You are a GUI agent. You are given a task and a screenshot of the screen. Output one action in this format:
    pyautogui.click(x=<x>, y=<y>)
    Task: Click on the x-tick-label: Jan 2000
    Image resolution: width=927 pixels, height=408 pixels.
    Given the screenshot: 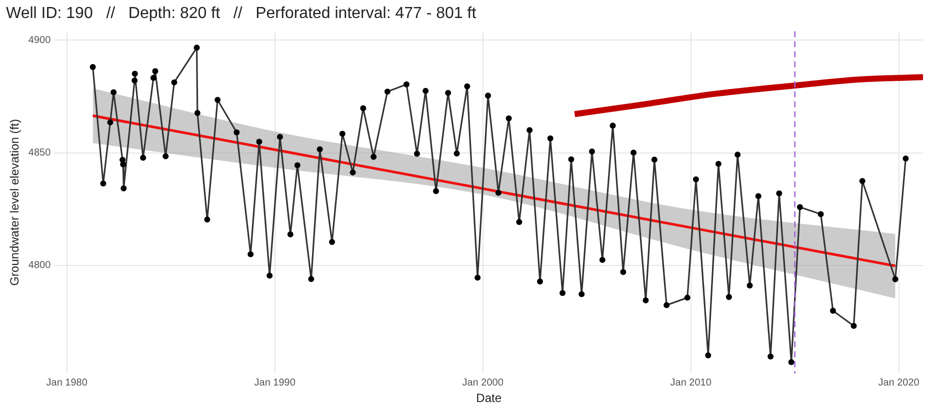 What is the action you would take?
    pyautogui.click(x=483, y=382)
    